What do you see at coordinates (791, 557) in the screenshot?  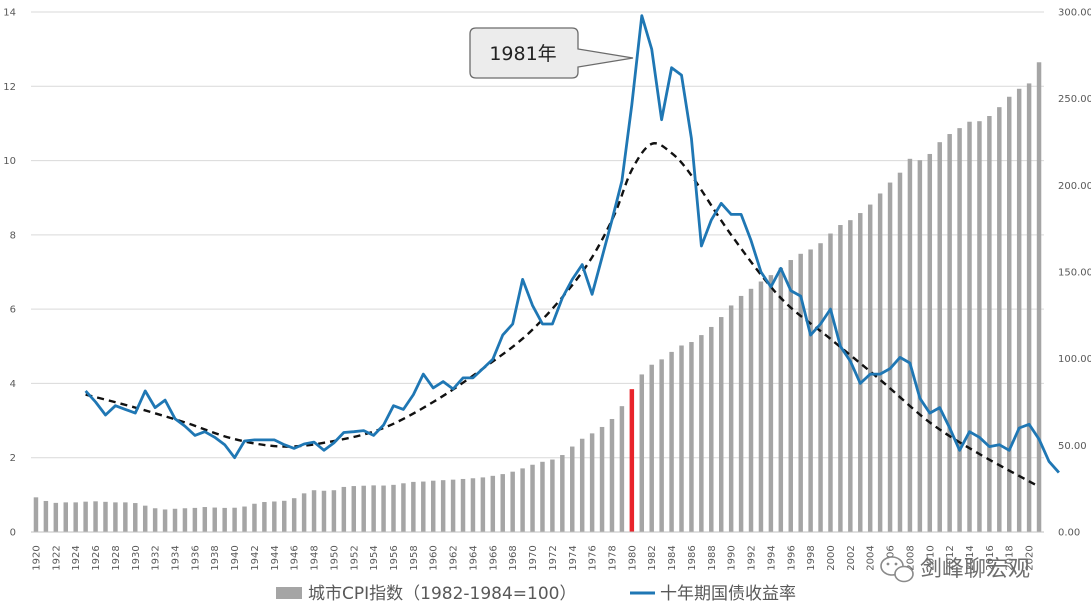 I see `x-tick-label: 1996` at bounding box center [791, 557].